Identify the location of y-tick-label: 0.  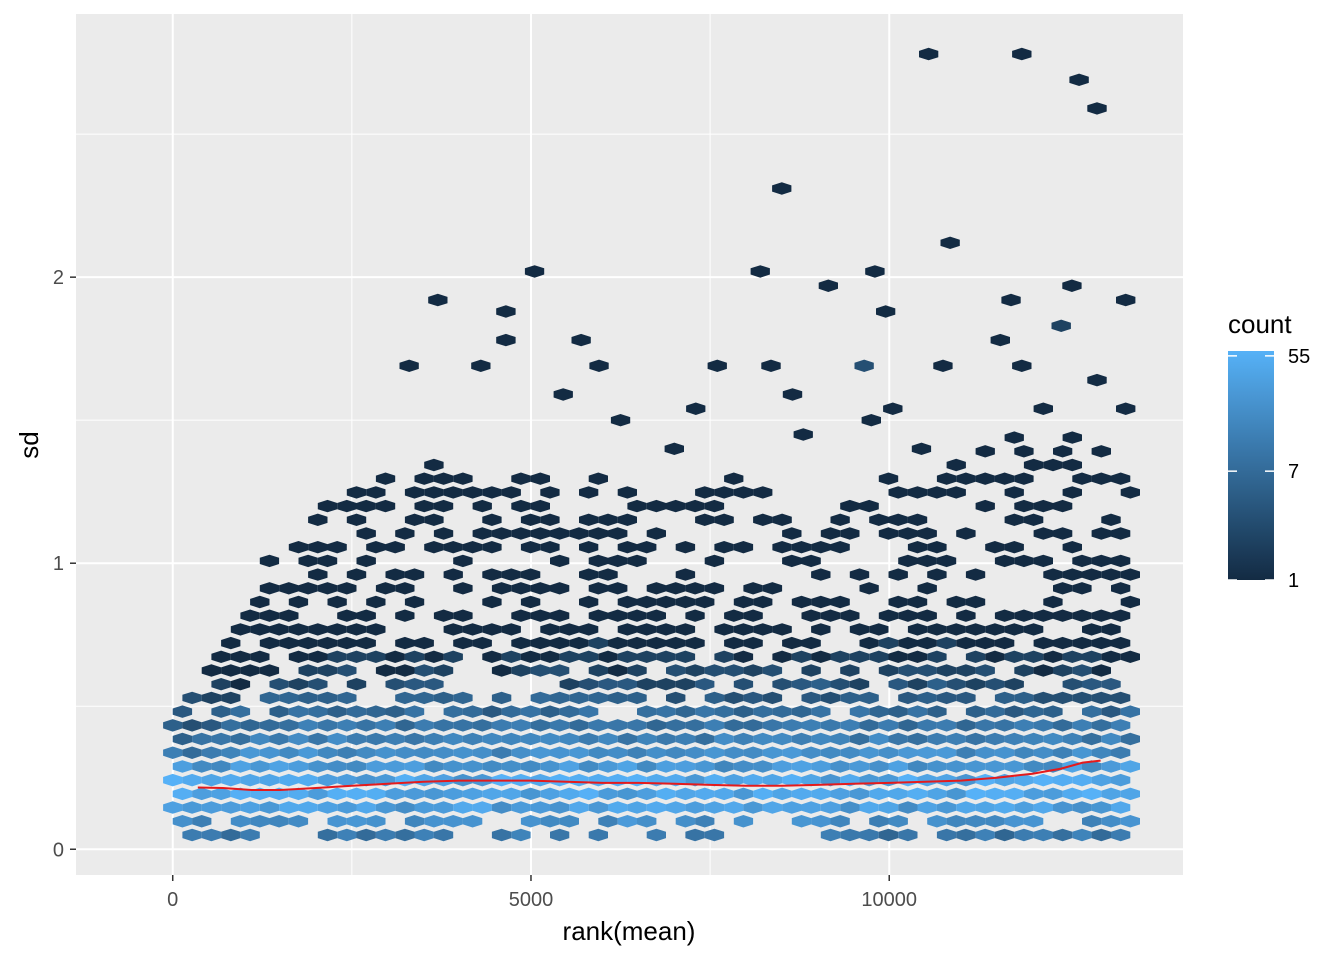
(58, 850).